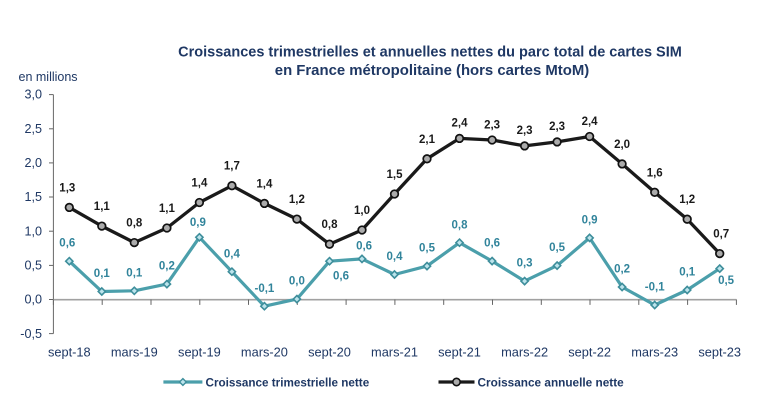 This screenshot has width=767, height=406. Describe the element at coordinates (655, 173) in the screenshot. I see `svg-text: 1,6` at that location.